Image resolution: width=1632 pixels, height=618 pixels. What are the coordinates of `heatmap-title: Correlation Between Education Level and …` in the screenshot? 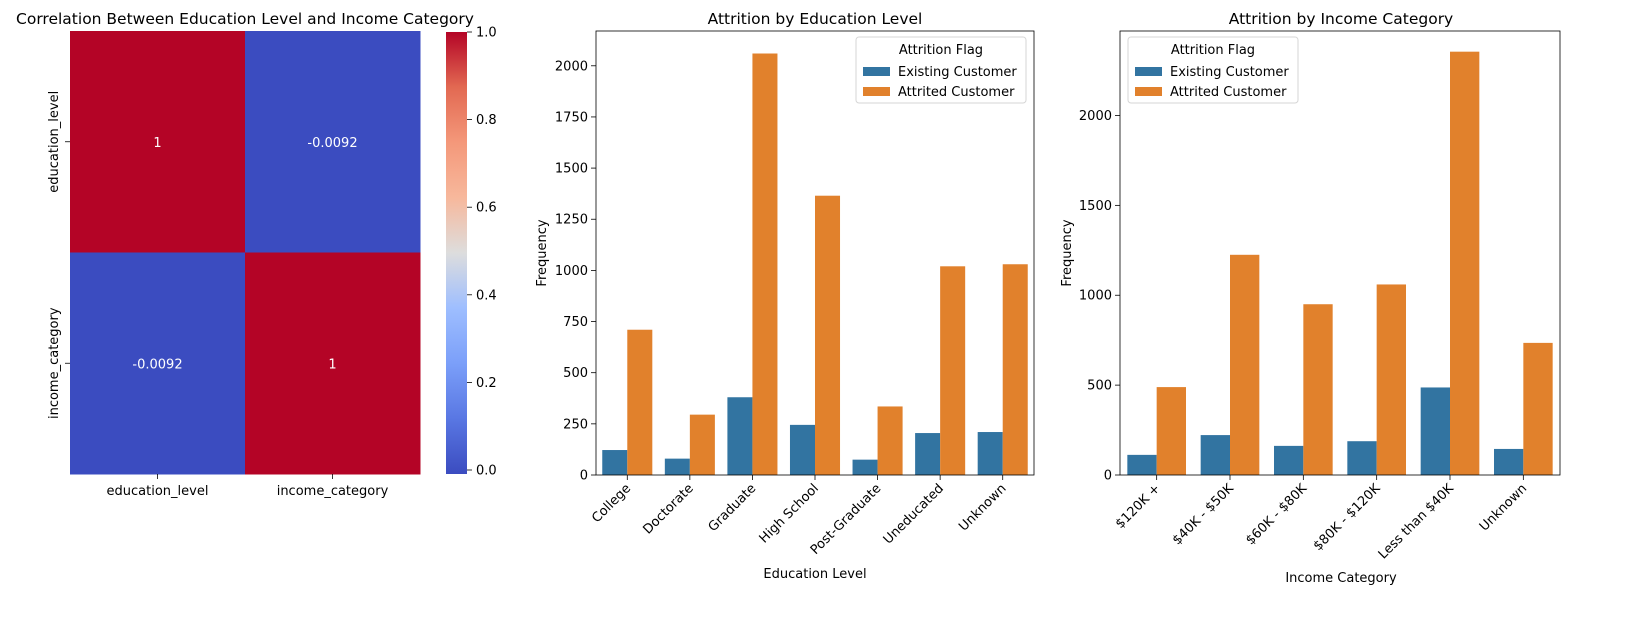 It's located at (245, 19).